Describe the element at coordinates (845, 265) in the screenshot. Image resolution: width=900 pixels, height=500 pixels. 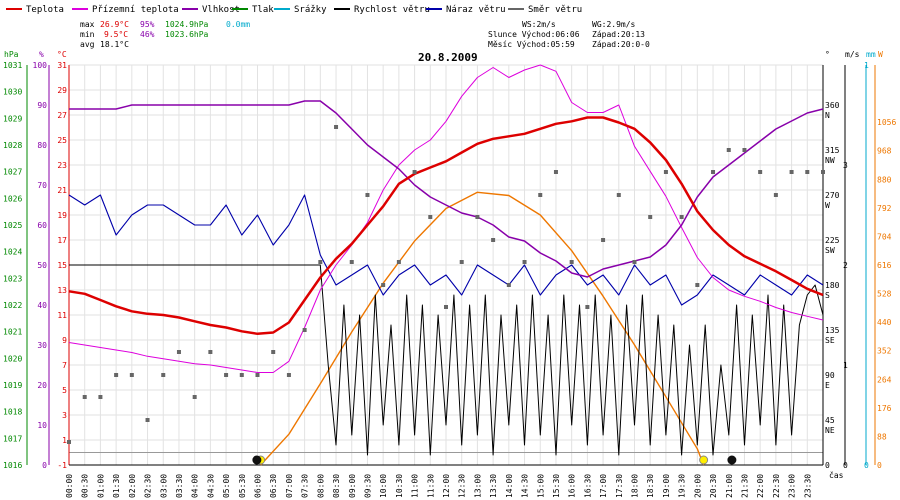
I see `ms-tick-label: 2` at that location.